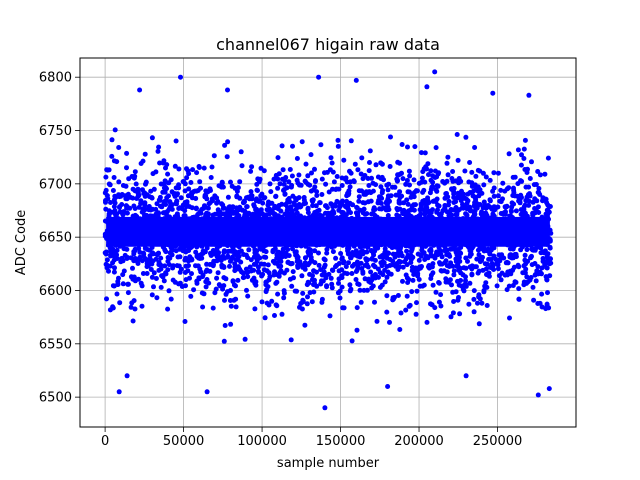 This screenshot has width=640, height=480. Describe the element at coordinates (105, 441) in the screenshot. I see `x-tick-label: 0` at that location.